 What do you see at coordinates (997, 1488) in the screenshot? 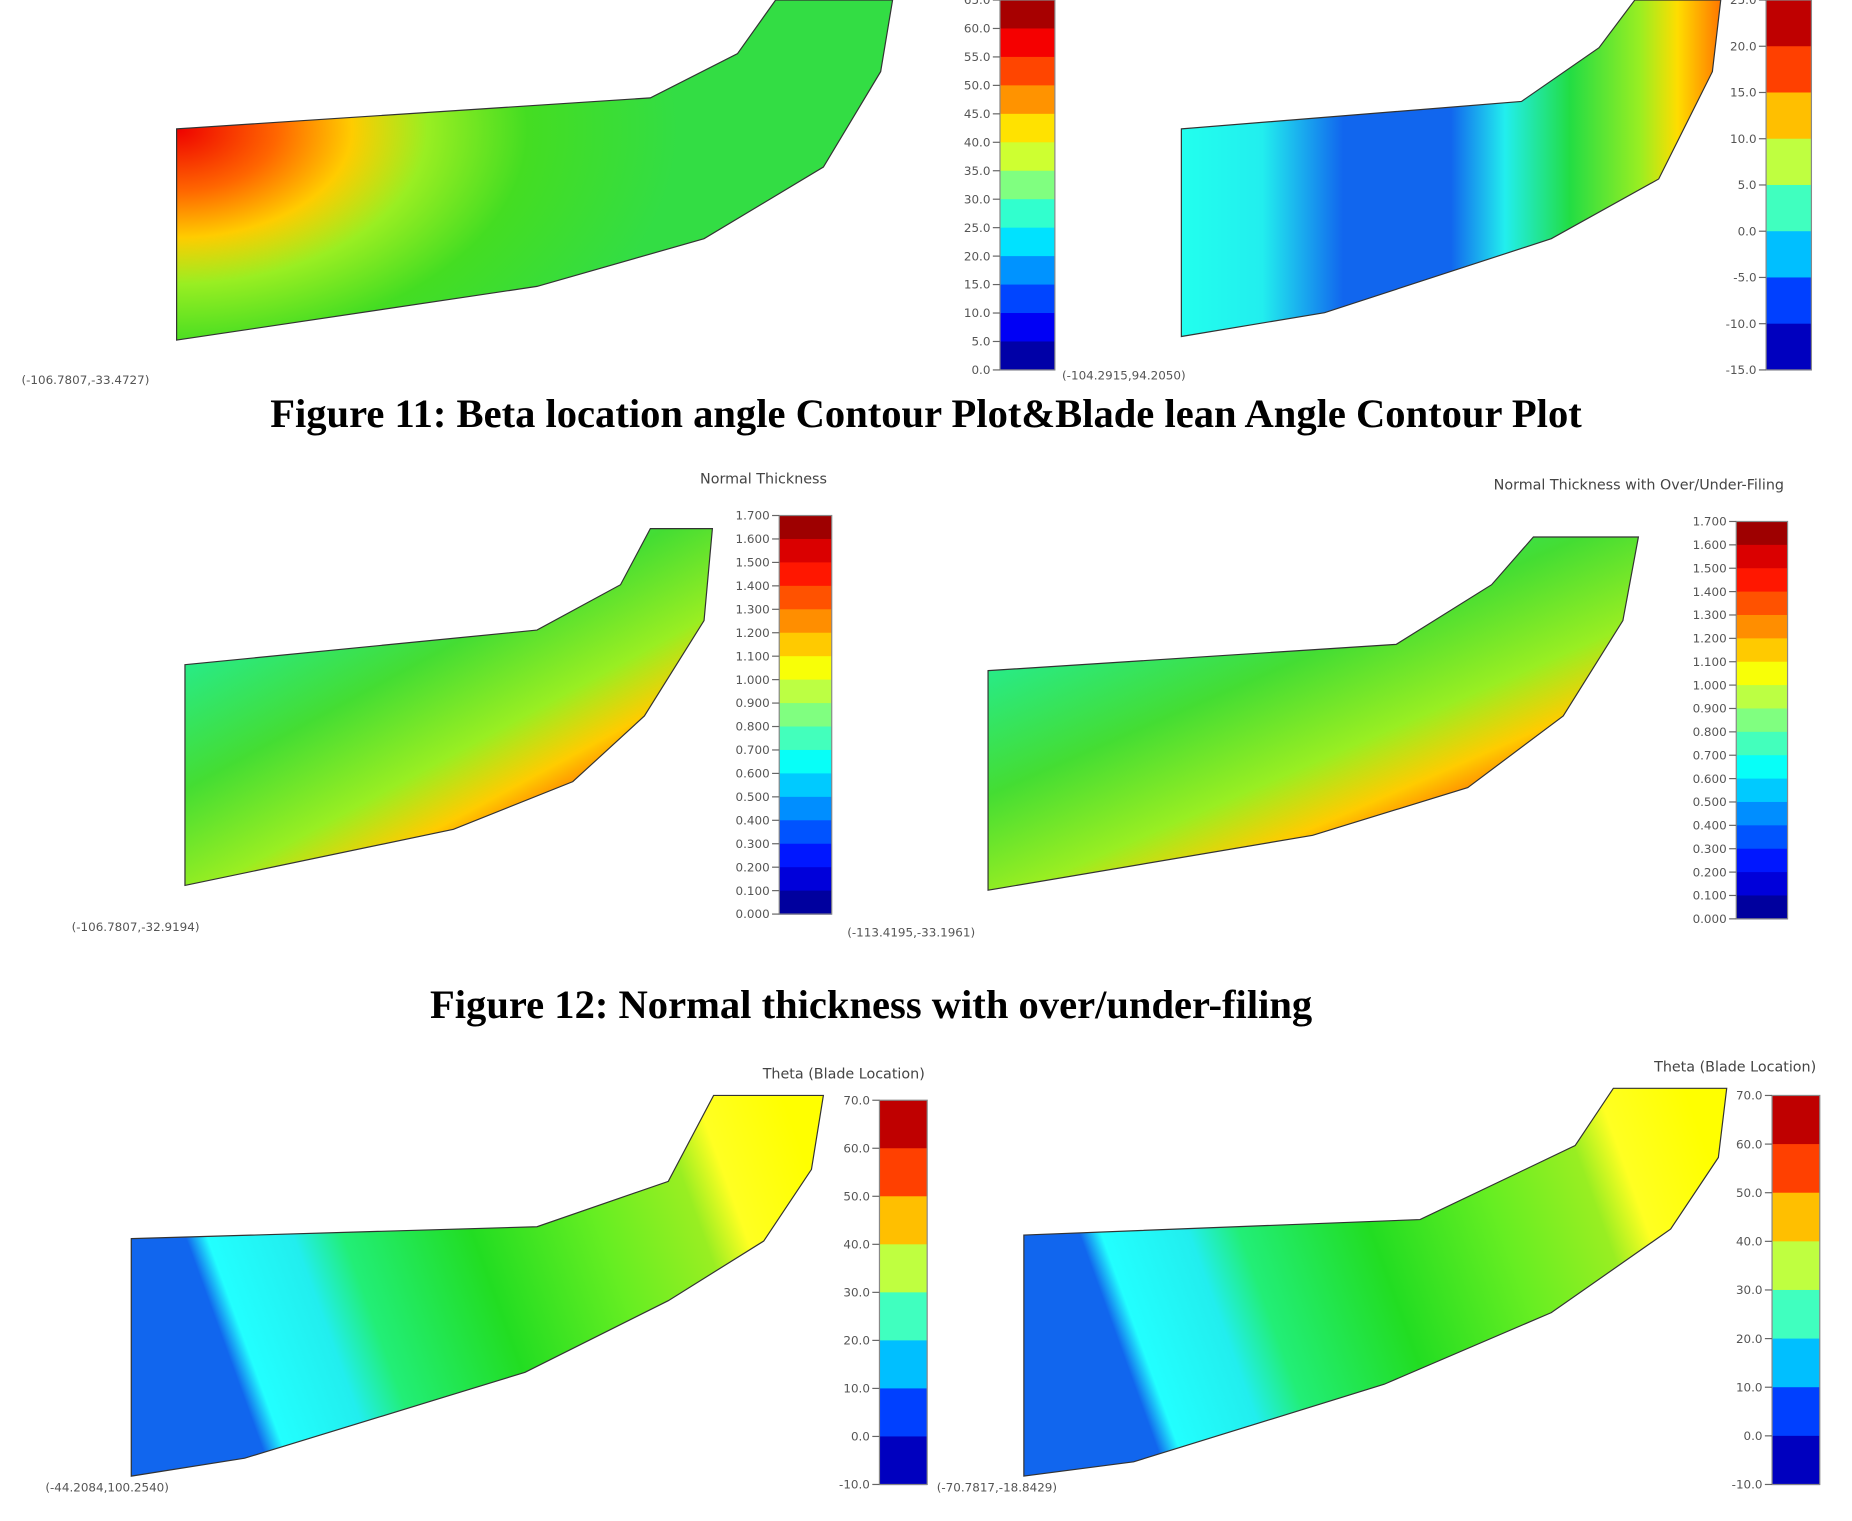
I see `coordinate-label: (-70.7817,-18.8429)` at bounding box center [997, 1488].